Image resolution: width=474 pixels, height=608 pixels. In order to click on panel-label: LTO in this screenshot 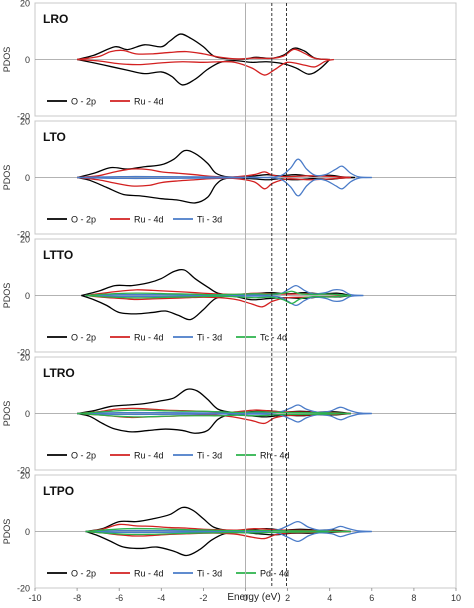, I will do `click(54, 137)`.